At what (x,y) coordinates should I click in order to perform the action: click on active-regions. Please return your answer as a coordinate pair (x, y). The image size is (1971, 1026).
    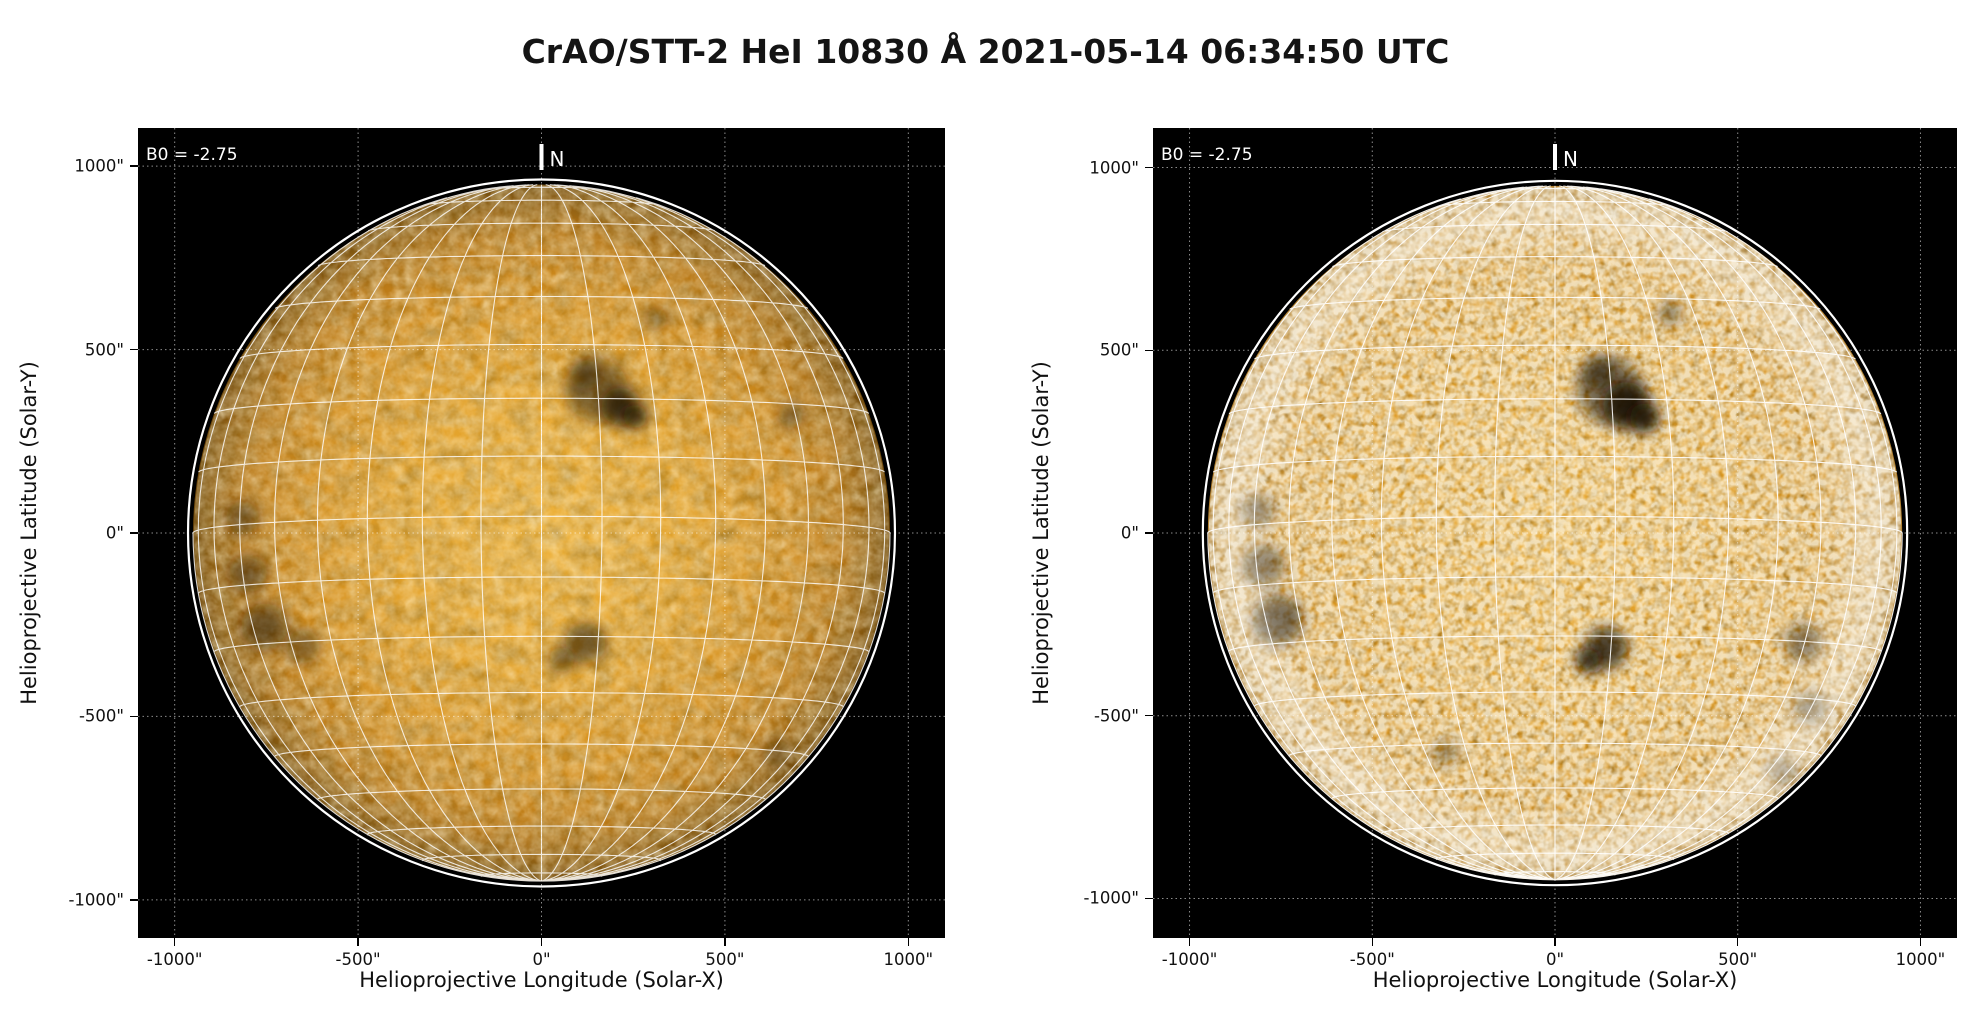
    Looking at the image, I should click on (514, 537).